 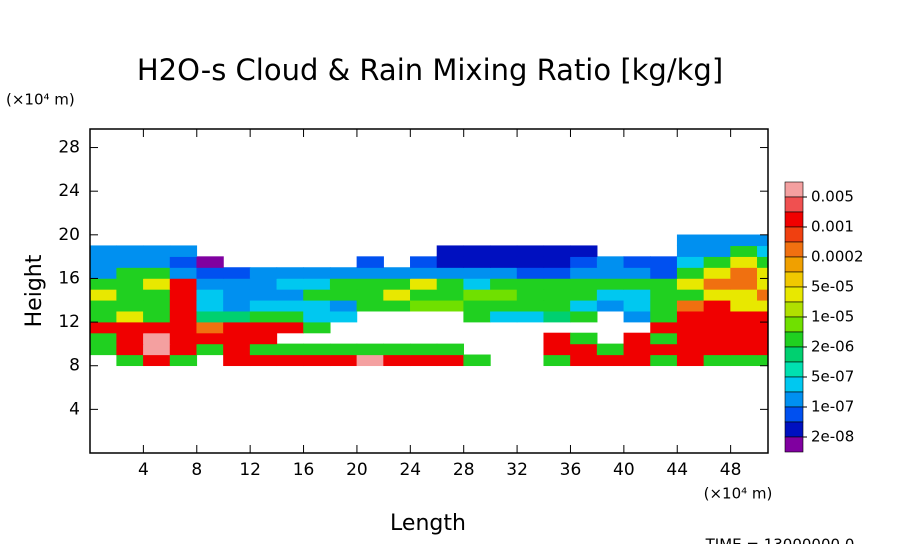 I want to click on y-tick-label: 28, so click(x=69, y=148).